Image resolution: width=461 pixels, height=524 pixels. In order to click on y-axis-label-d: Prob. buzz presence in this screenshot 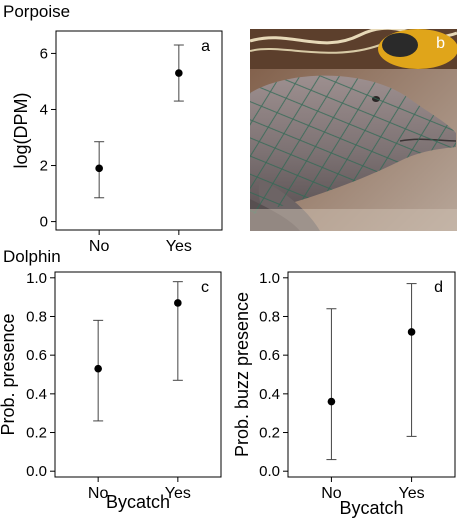, I will do `click(242, 374)`.